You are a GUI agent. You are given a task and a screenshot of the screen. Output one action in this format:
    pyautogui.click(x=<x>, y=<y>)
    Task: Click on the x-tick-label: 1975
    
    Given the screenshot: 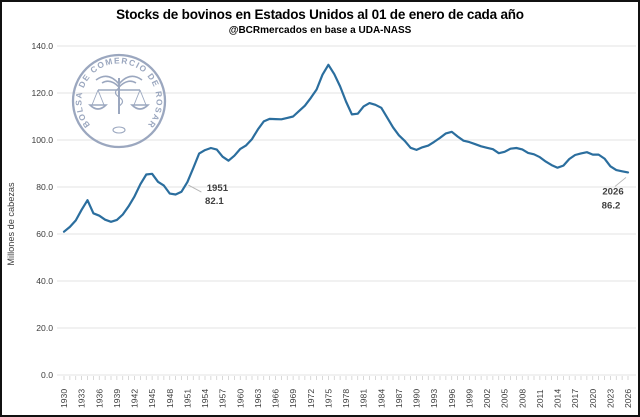 What is the action you would take?
    pyautogui.click(x=328, y=398)
    